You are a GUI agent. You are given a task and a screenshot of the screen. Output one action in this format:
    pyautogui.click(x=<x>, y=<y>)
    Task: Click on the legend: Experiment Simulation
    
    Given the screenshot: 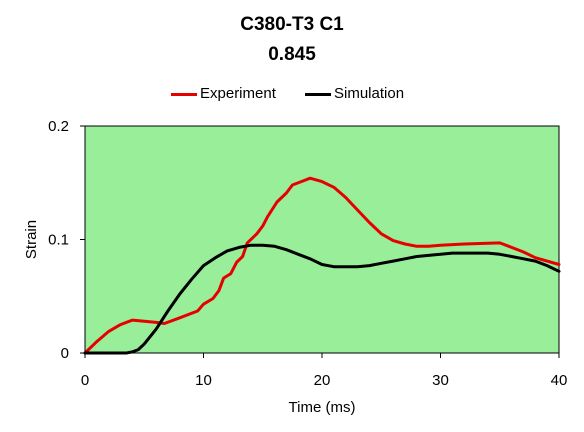 What is the action you would take?
    pyautogui.click(x=292, y=94)
    